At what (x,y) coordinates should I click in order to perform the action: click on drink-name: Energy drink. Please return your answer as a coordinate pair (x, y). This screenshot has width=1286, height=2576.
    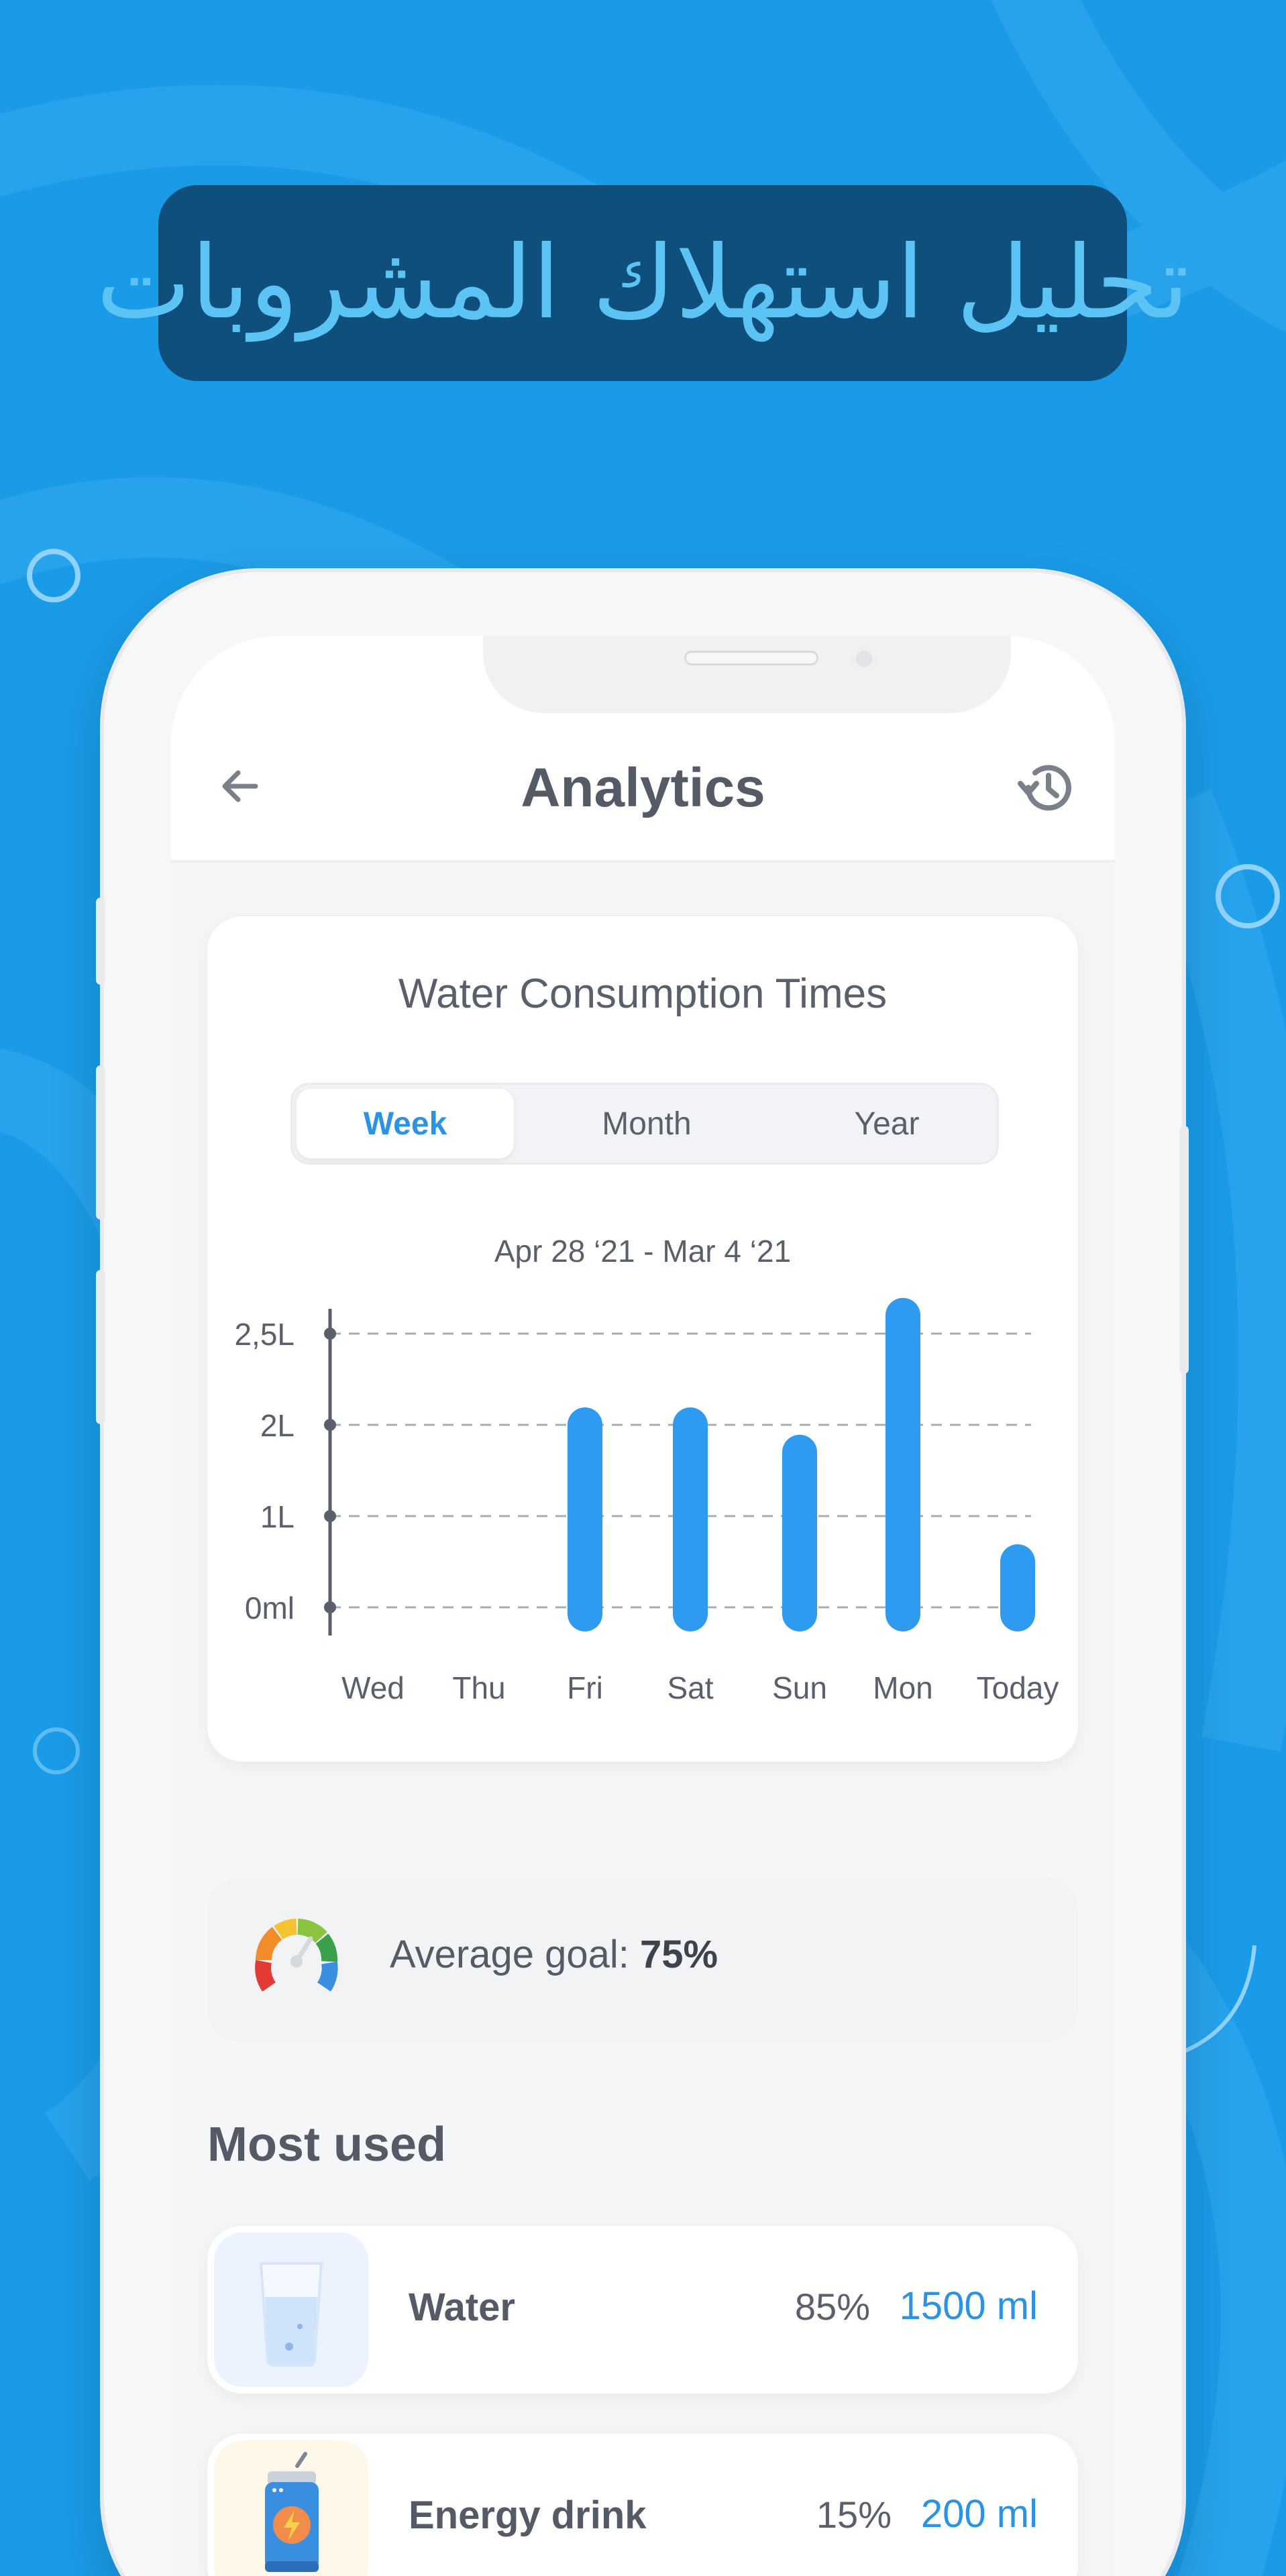
    Looking at the image, I should click on (528, 2515).